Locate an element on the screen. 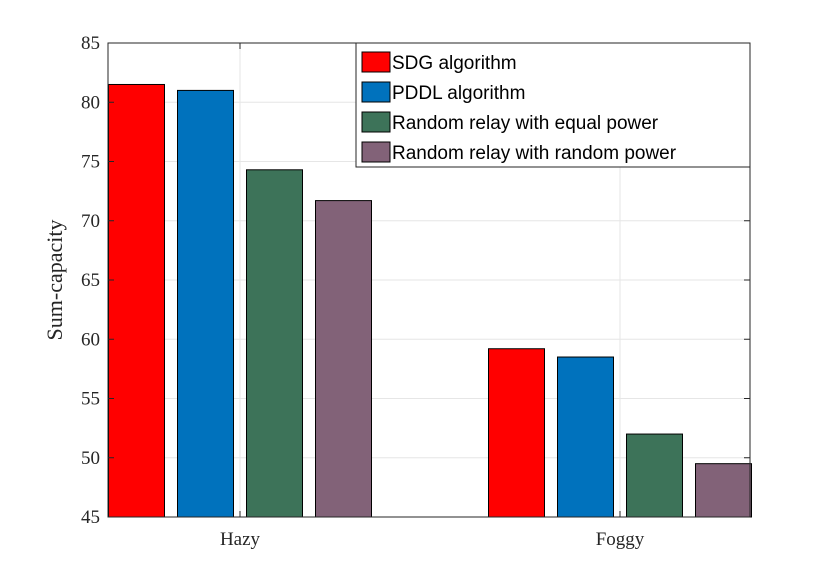 Image resolution: width=830 pixels, height=581 pixels. legend-label: SDG algorithm is located at coordinates (454, 63).